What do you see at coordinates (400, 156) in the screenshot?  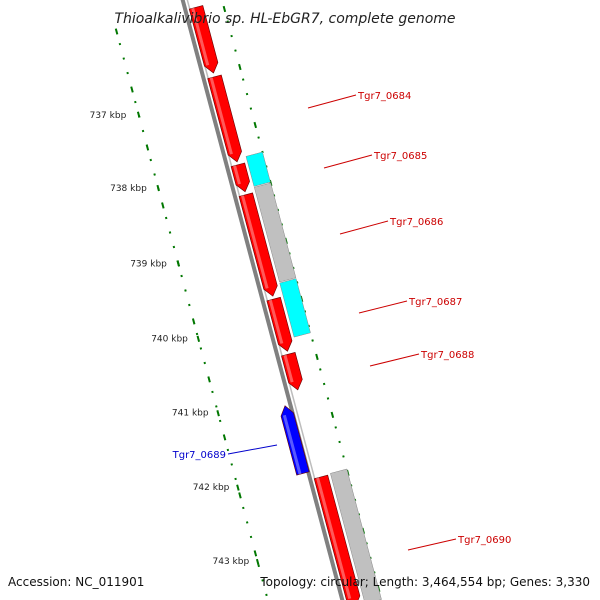 I see `gene-label-Tgr7_0685: Tgr7_0685` at bounding box center [400, 156].